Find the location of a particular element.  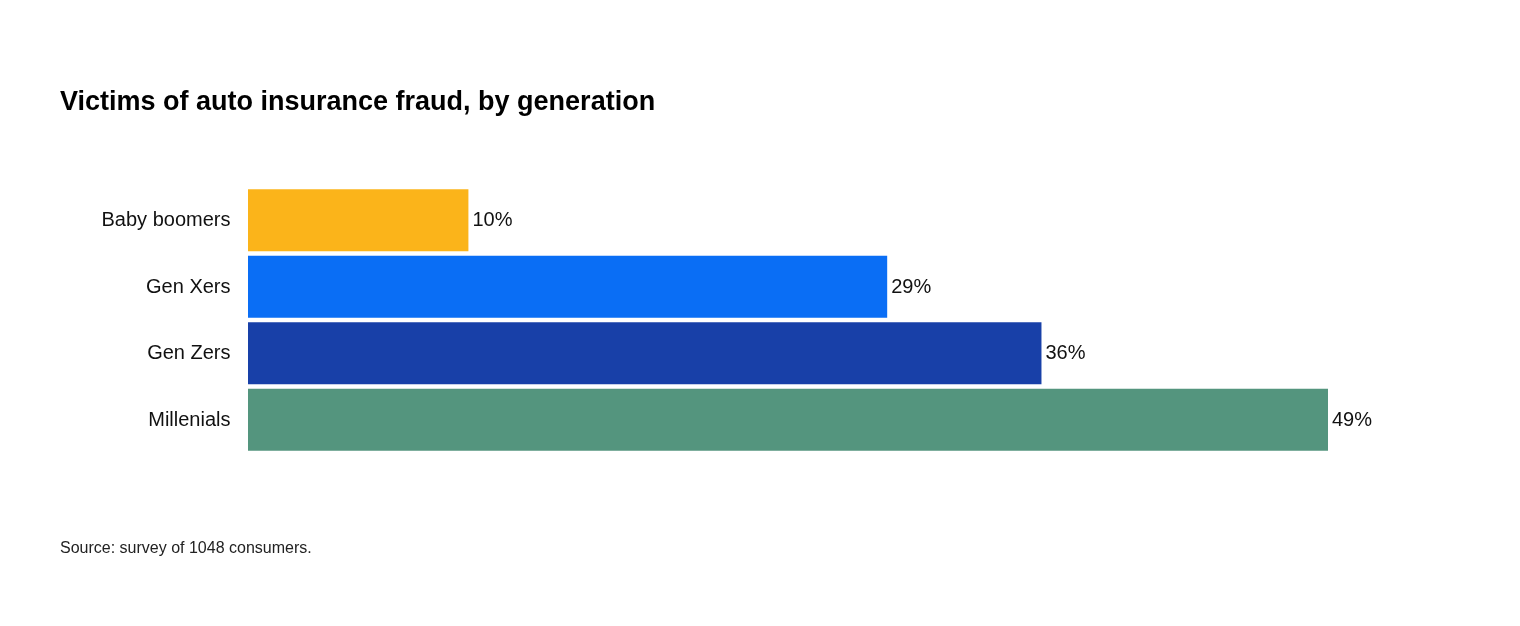

data-label: 49% is located at coordinates (1352, 418).